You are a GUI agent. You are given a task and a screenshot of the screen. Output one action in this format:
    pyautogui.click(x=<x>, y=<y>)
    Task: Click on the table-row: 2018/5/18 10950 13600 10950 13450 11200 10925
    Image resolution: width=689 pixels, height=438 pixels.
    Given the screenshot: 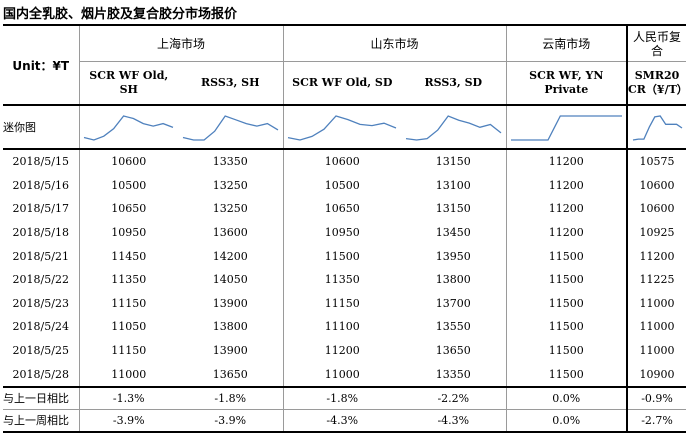 What is the action you would take?
    pyautogui.click(x=344, y=232)
    